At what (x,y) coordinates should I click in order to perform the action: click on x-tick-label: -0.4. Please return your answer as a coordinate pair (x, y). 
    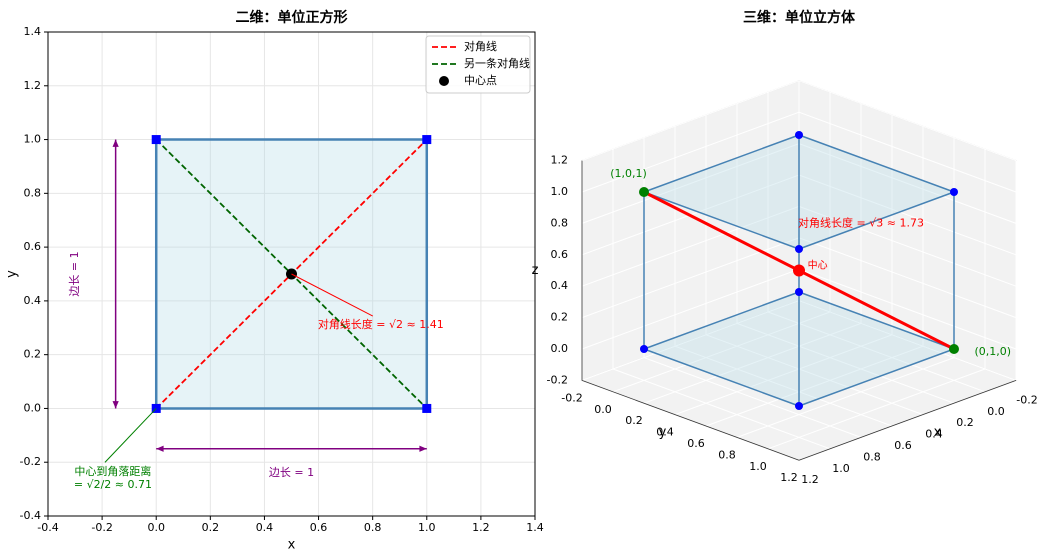
    Looking at the image, I should click on (47, 527).